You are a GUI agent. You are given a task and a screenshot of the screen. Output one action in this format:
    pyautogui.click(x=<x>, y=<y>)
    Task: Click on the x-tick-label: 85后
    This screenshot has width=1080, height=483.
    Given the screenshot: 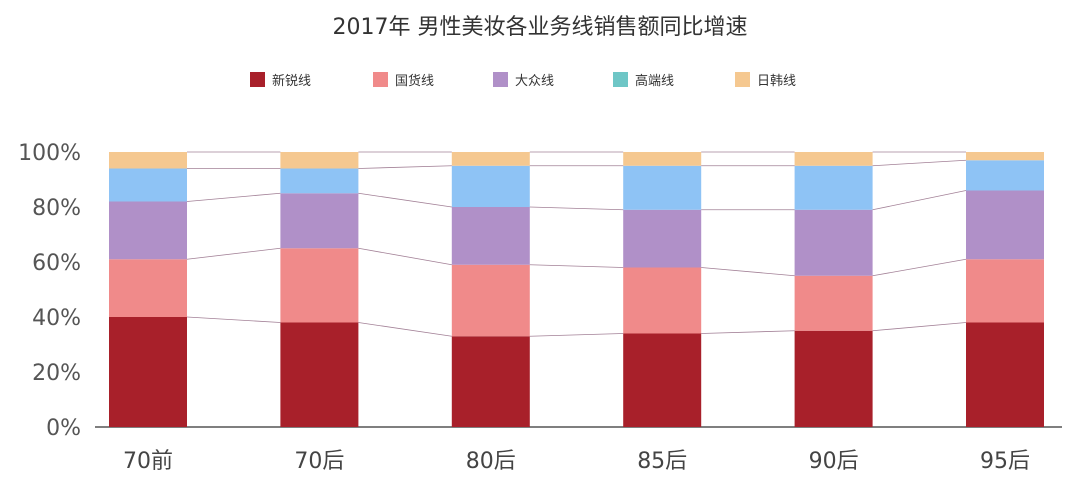 What is the action you would take?
    pyautogui.click(x=662, y=461)
    